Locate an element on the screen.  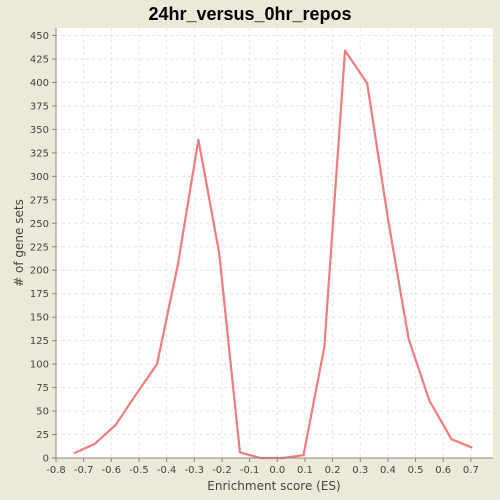
x-tick-label: -0.8 is located at coordinates (56, 470).